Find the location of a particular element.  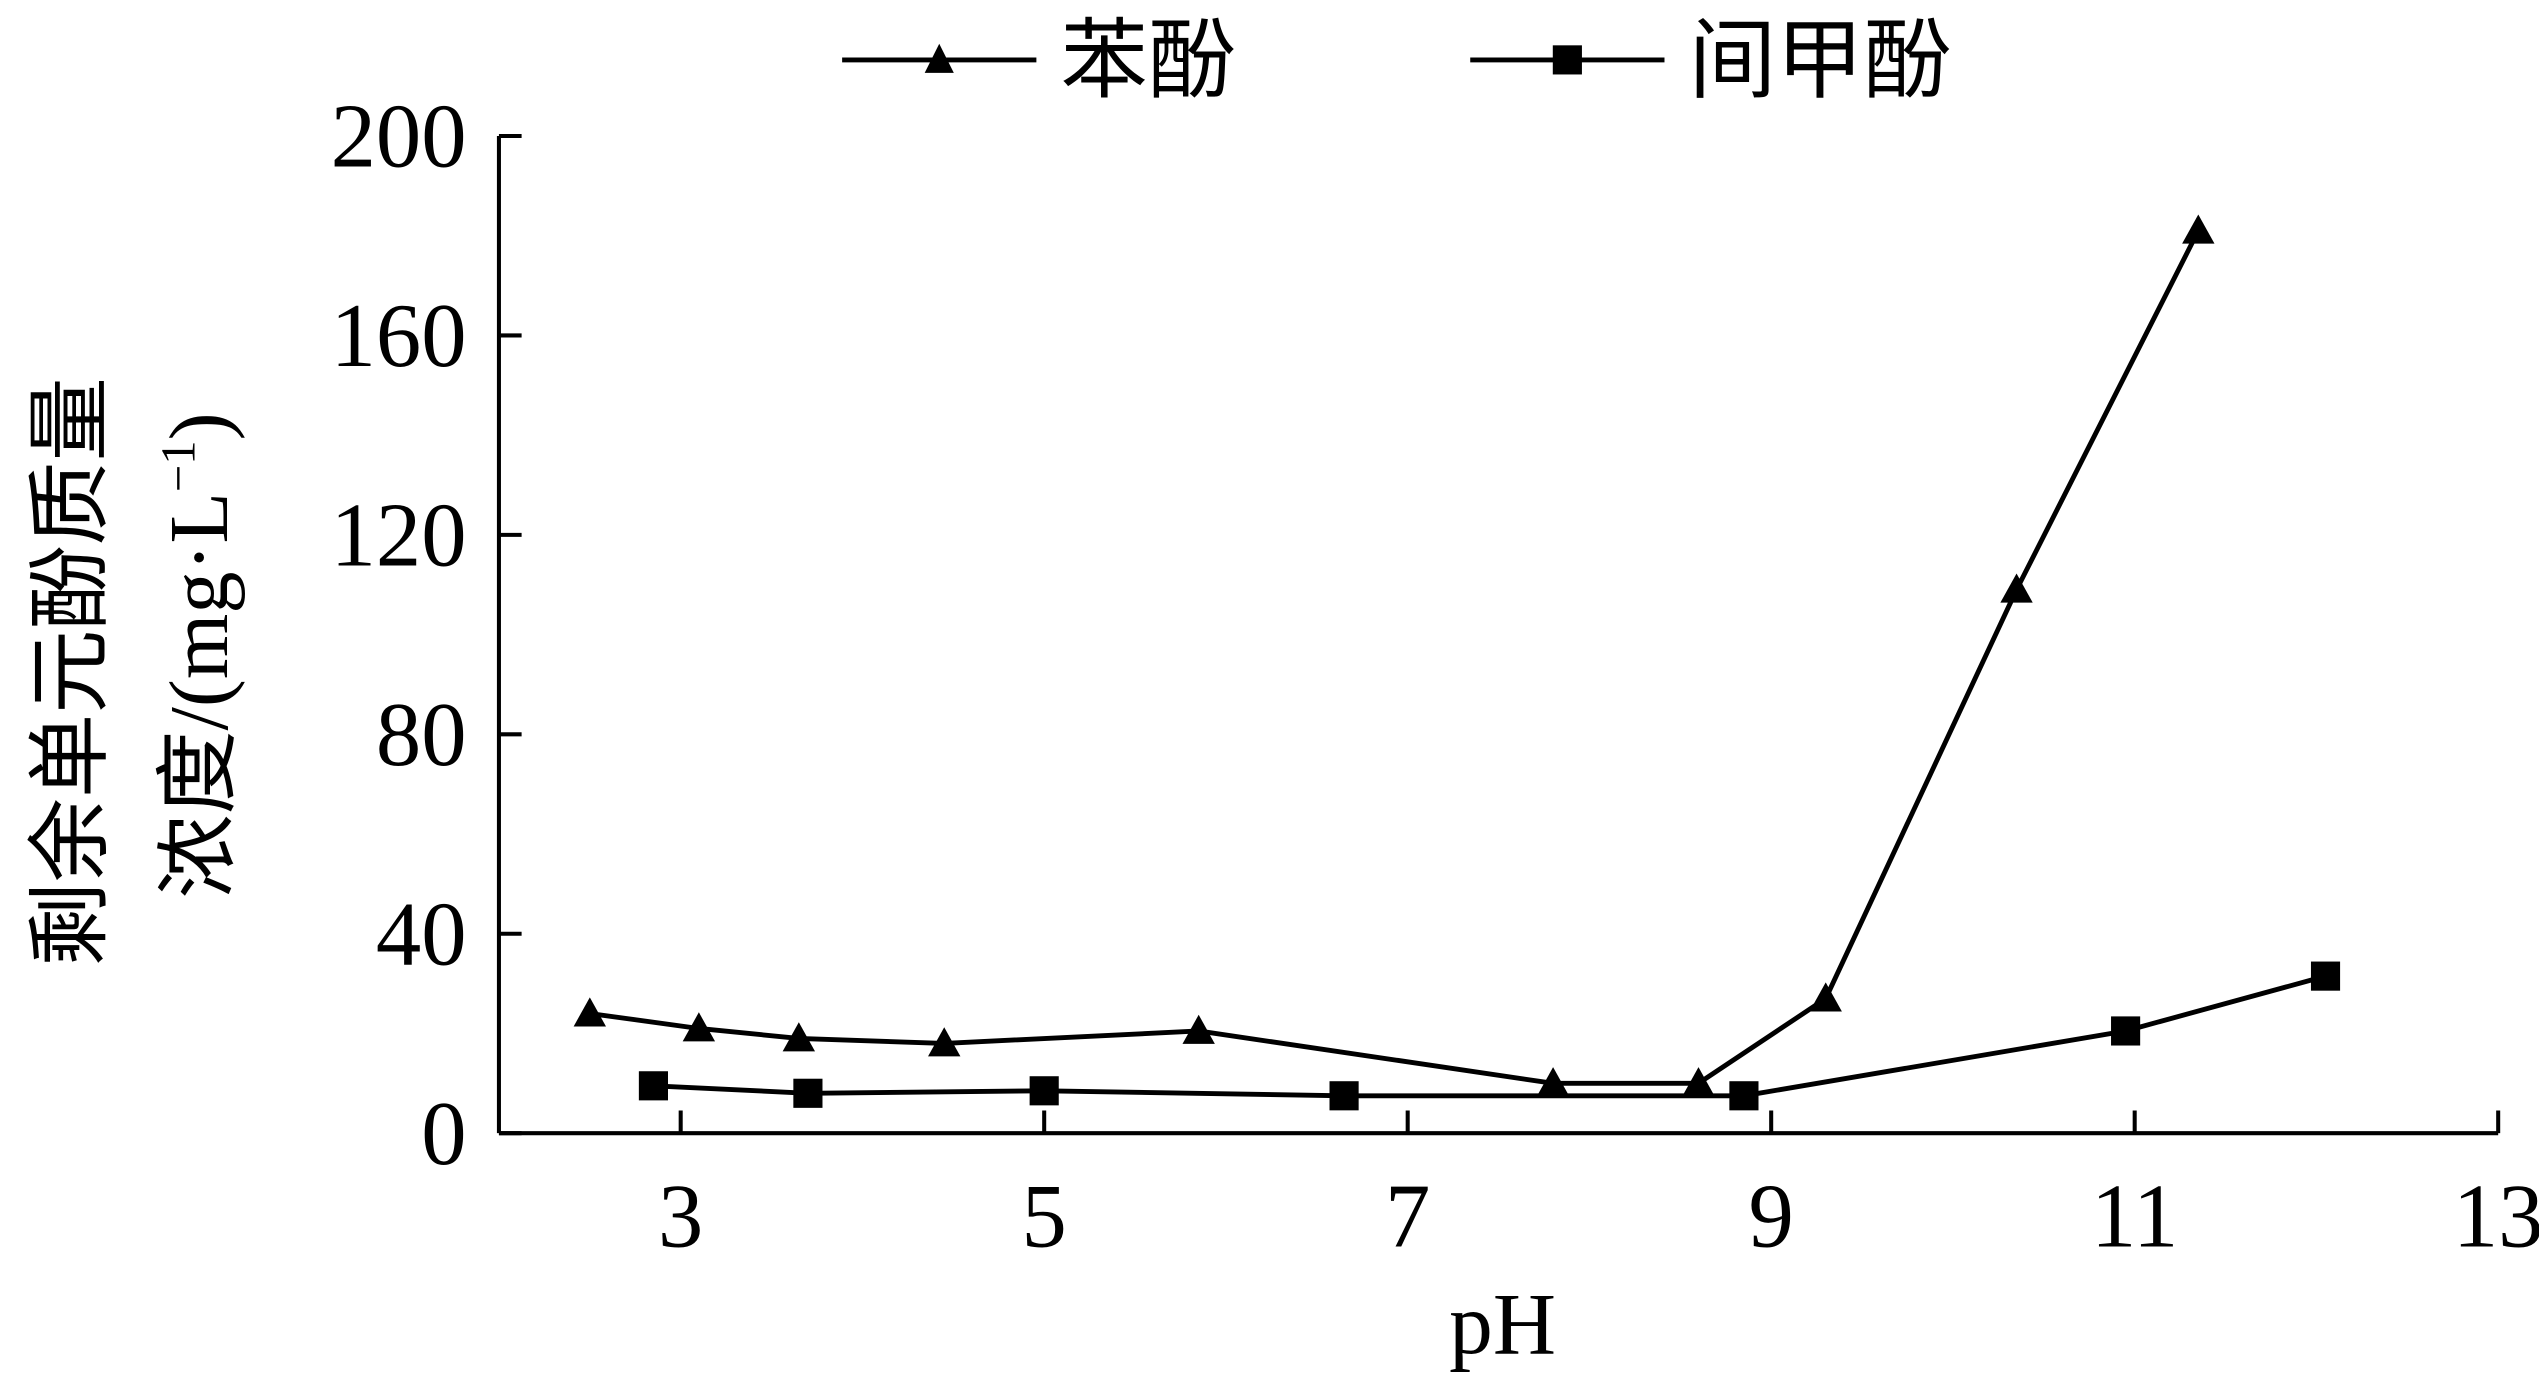

series-line is located at coordinates (1490, 1036).